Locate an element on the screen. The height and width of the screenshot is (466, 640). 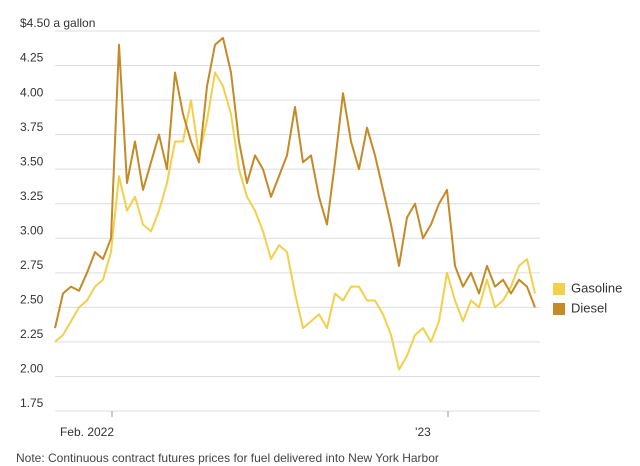
y-tick-label: 2.75 is located at coordinates (32, 265).